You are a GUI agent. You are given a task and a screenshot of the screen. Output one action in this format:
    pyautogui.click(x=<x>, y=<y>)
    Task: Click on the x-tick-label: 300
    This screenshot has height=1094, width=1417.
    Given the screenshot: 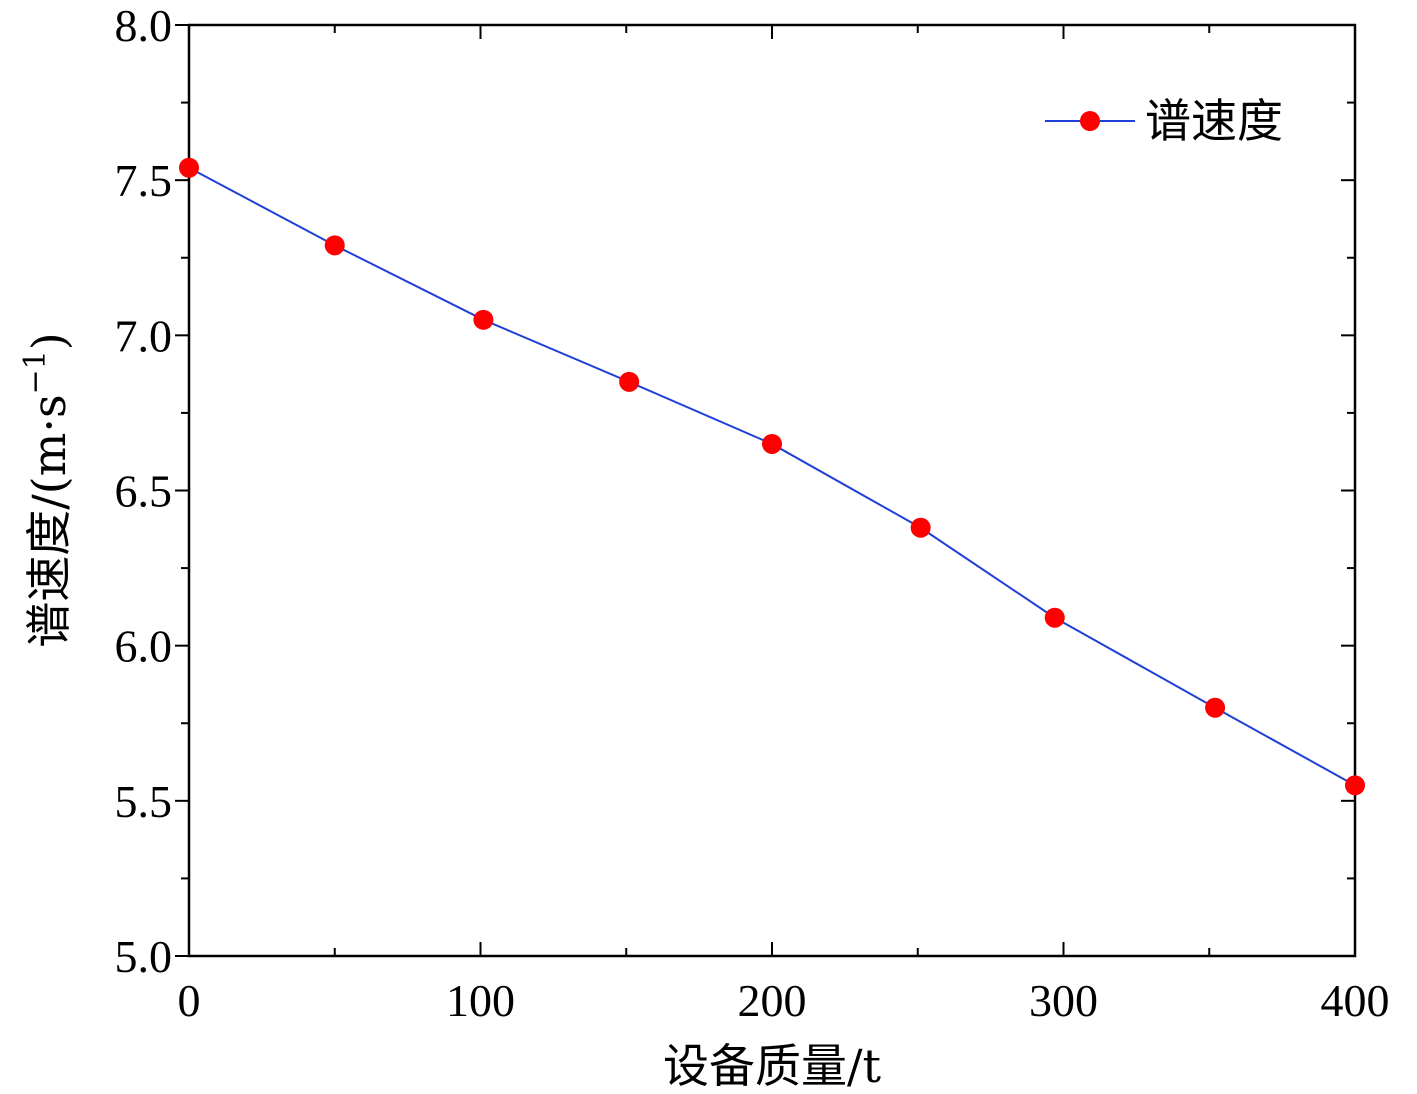 What is the action you would take?
    pyautogui.click(x=1063, y=1000)
    